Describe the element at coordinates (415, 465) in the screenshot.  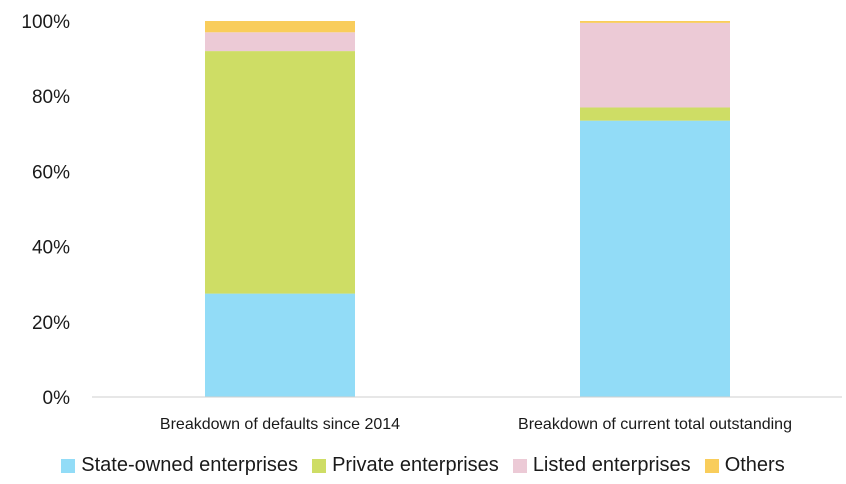
I see `legend-label-private: Private enterprises` at that location.